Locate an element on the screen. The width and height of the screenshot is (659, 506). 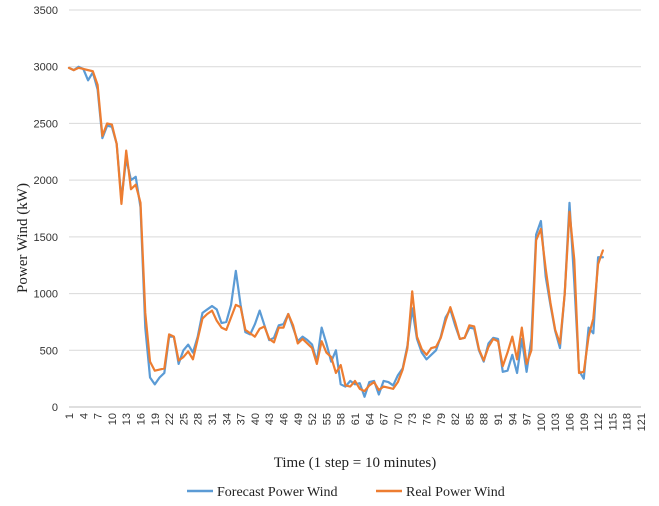
x-tick-label: 103 is located at coordinates (556, 422).